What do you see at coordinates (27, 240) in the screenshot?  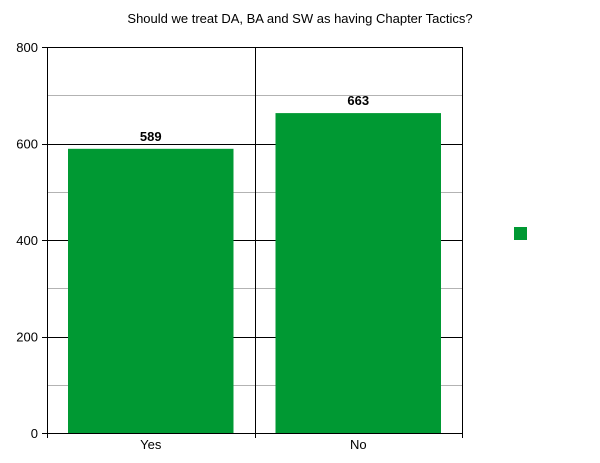 I see `y-tick-label: 400` at bounding box center [27, 240].